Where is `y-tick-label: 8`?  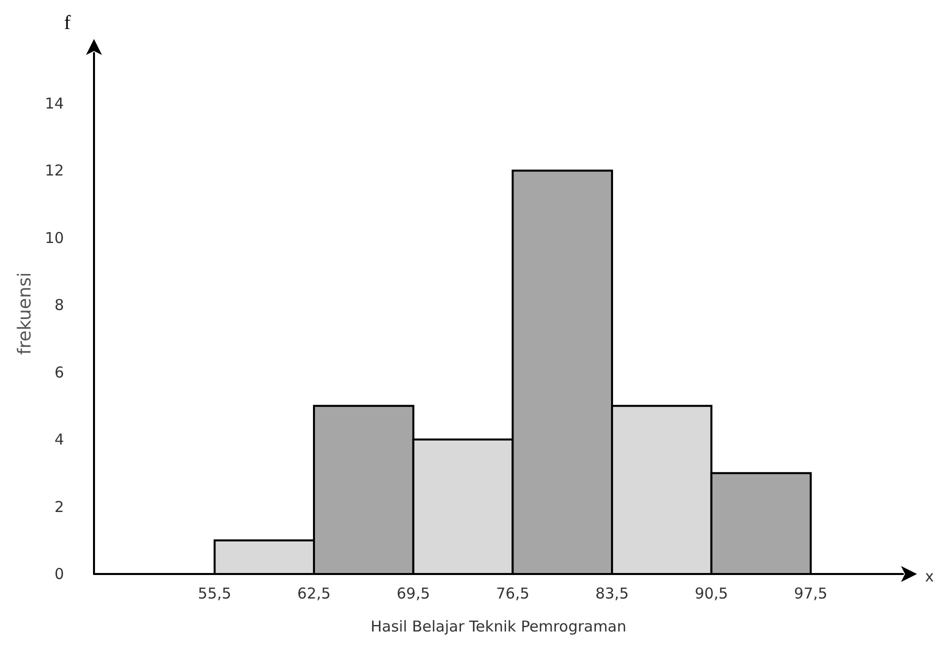
y-tick-label: 8 is located at coordinates (59, 305).